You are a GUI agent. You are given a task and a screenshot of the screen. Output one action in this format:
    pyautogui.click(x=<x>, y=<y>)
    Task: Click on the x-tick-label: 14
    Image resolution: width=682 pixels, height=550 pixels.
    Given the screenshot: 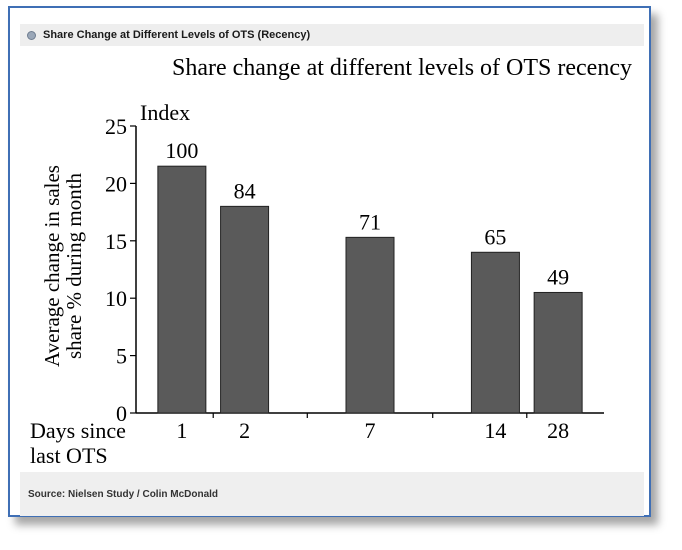 What is the action you would take?
    pyautogui.click(x=495, y=430)
    